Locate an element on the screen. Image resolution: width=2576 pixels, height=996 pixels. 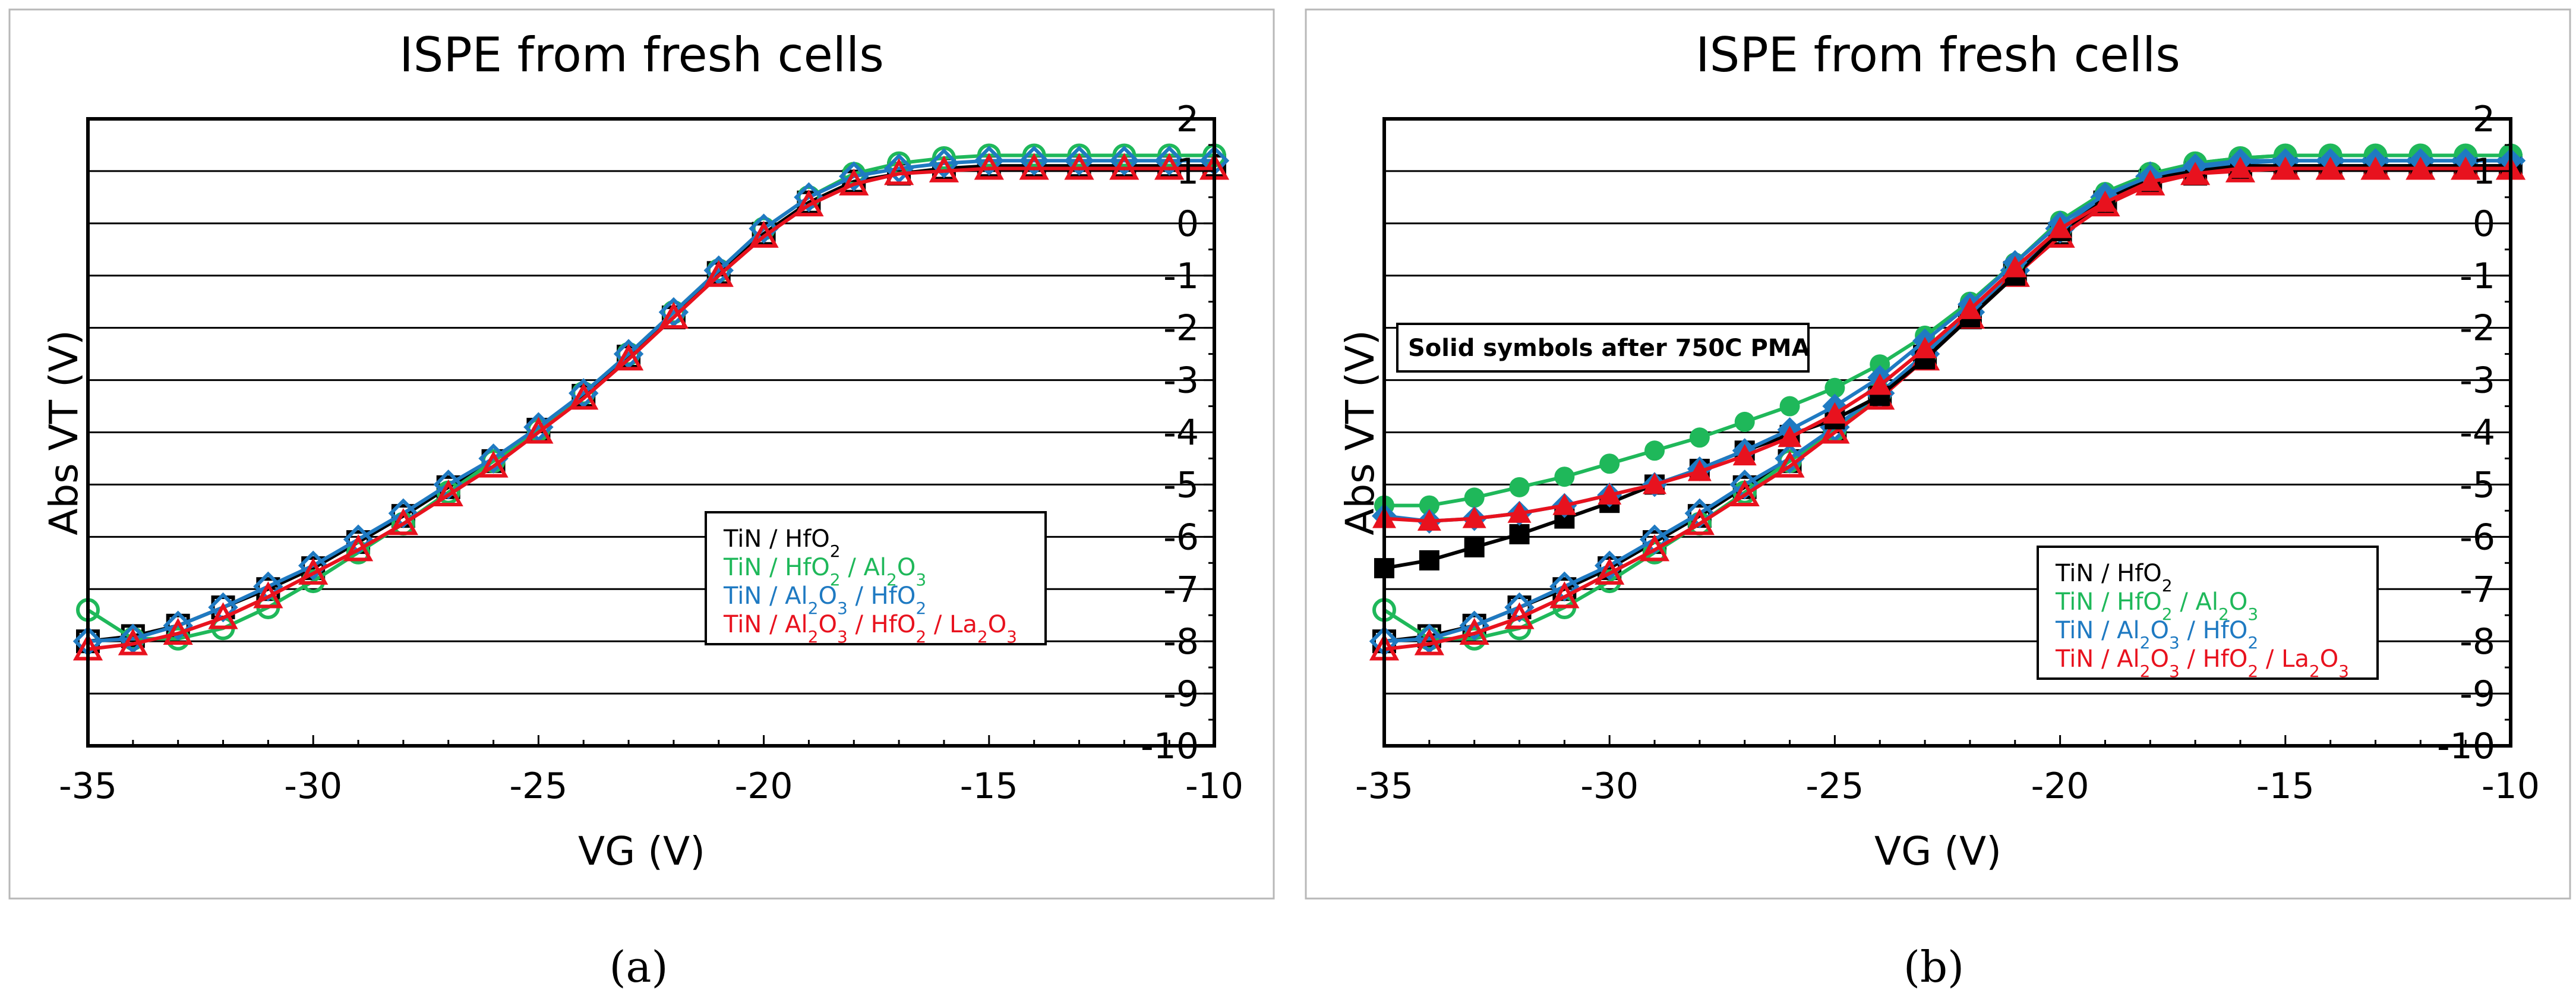
x-tick-label: -10 is located at coordinates (1214, 786).